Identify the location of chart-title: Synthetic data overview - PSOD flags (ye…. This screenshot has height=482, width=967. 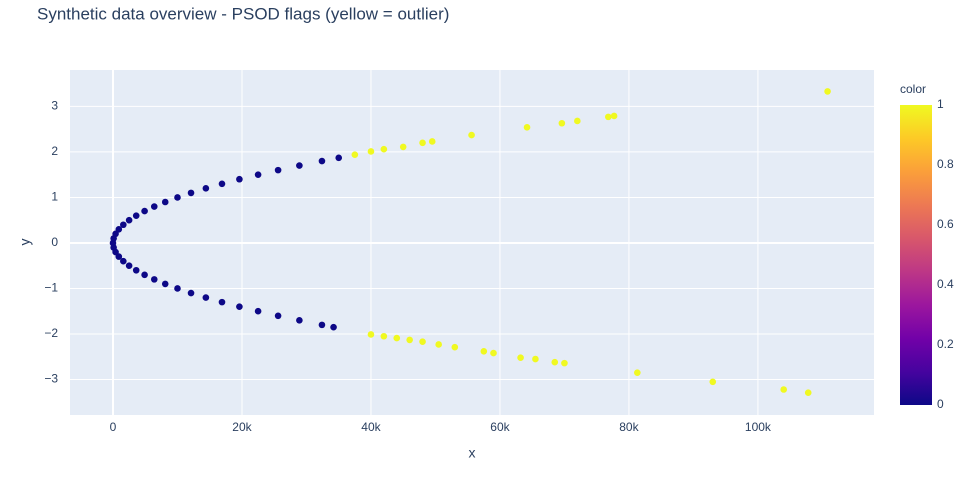
(243, 13).